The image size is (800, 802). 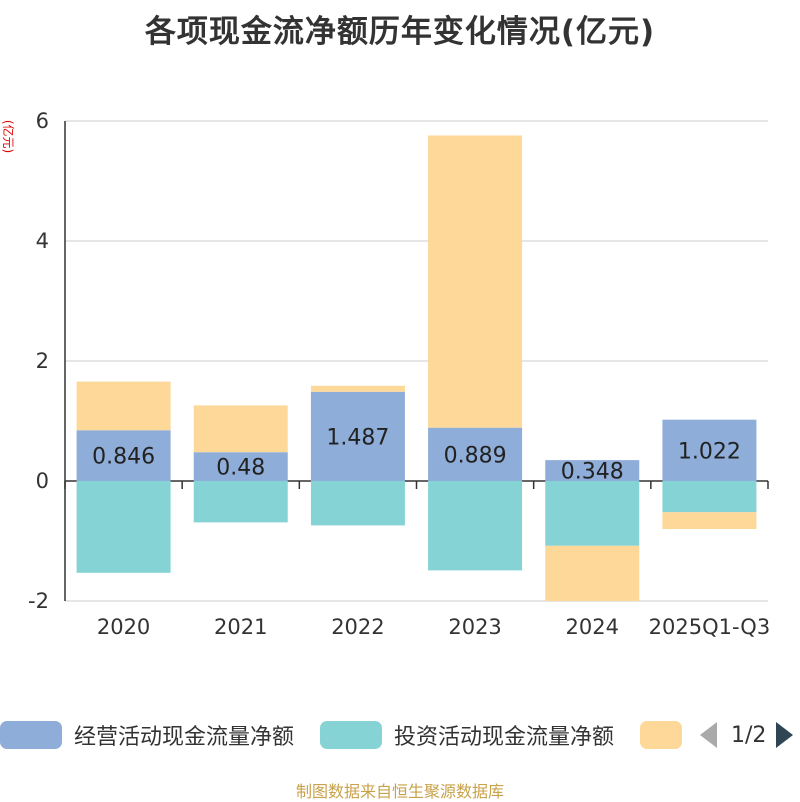 I want to click on legend-item-operating: 经营活动现金流量净额, so click(x=147, y=735).